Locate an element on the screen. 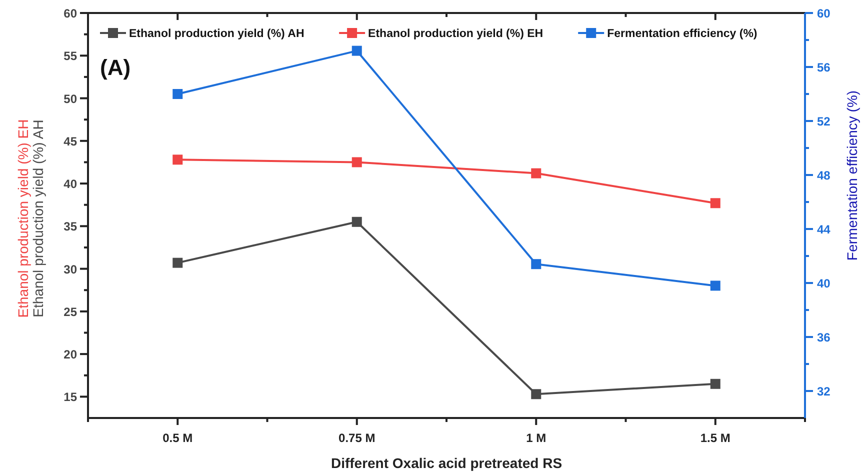 The width and height of the screenshot is (863, 473). y2-tick-label: 40 is located at coordinates (824, 283).